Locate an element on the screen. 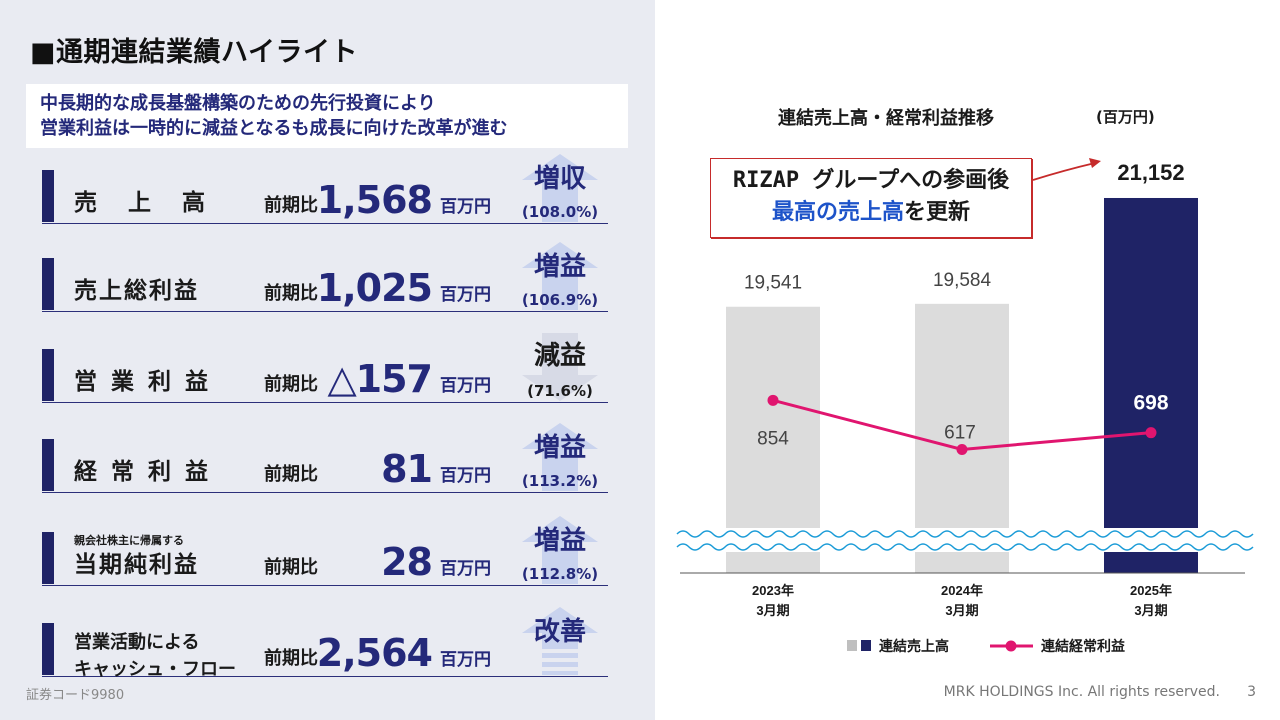 This screenshot has width=1280, height=720. legend-marker-ordinary-profit is located at coordinates (1011, 646).